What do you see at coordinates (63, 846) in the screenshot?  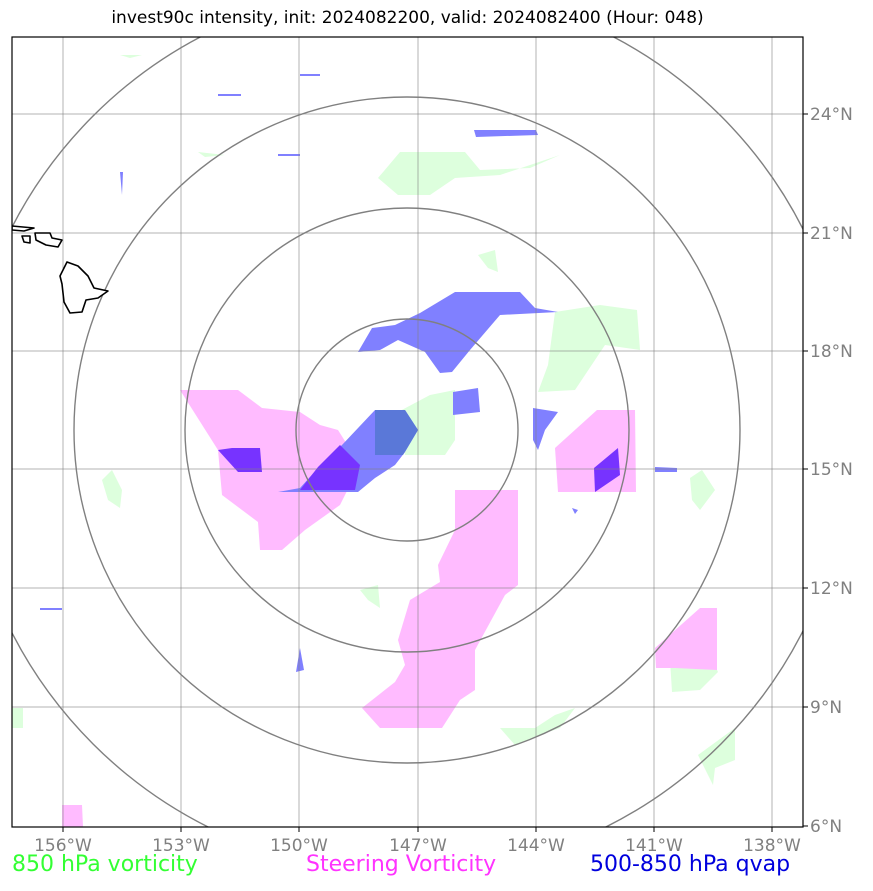 I see `lon-tick-label: 156°W` at bounding box center [63, 846].